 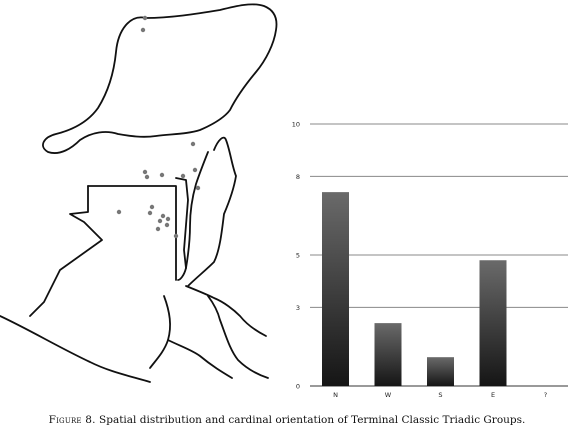 What do you see at coordinates (335, 395) in the screenshot?
I see `x-tick-label: N` at bounding box center [335, 395].